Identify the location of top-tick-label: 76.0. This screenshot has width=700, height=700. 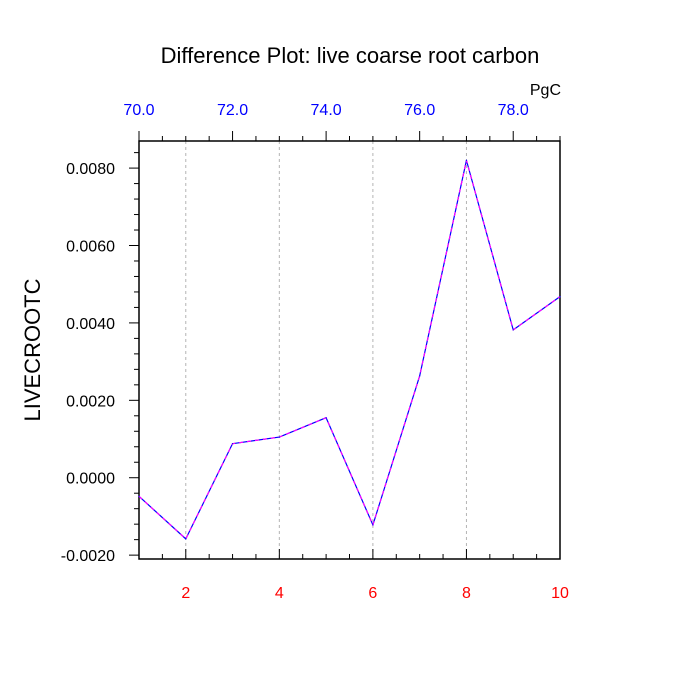
(419, 110).